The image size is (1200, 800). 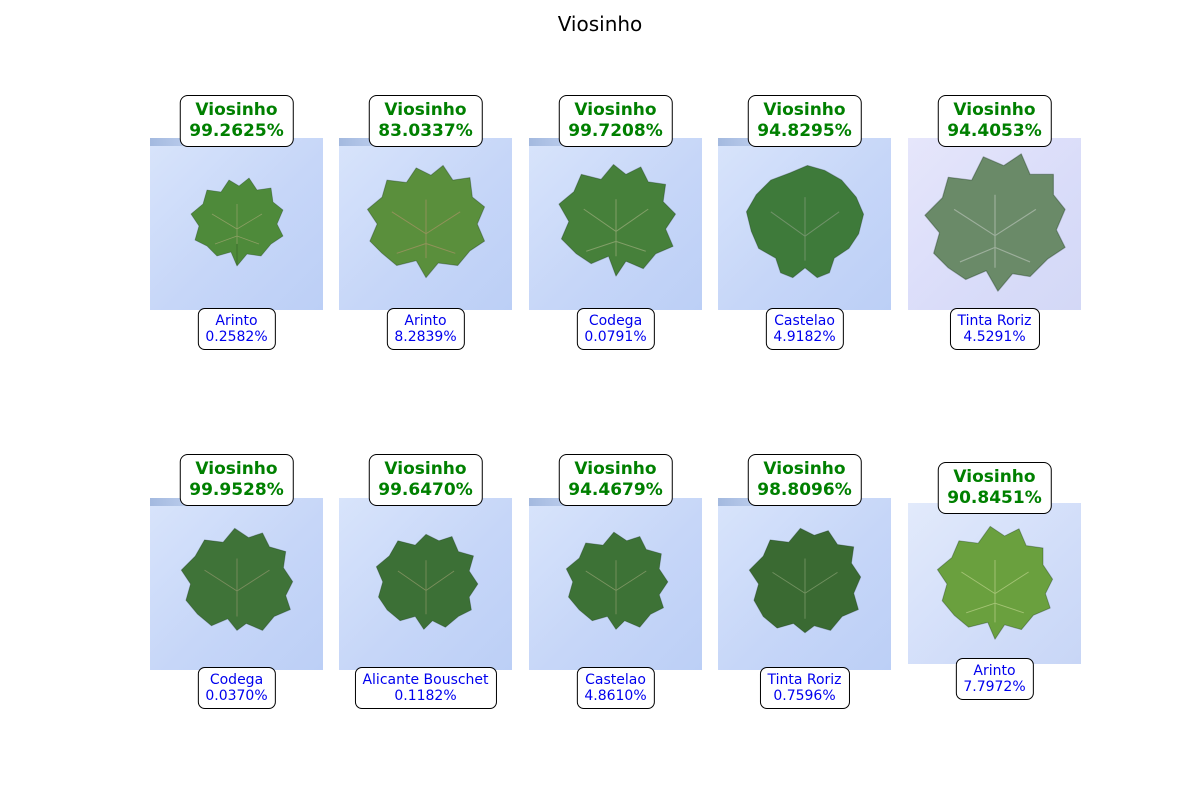 What do you see at coordinates (804, 696) in the screenshot?
I see `second-prediction-percent: 0.7596%` at bounding box center [804, 696].